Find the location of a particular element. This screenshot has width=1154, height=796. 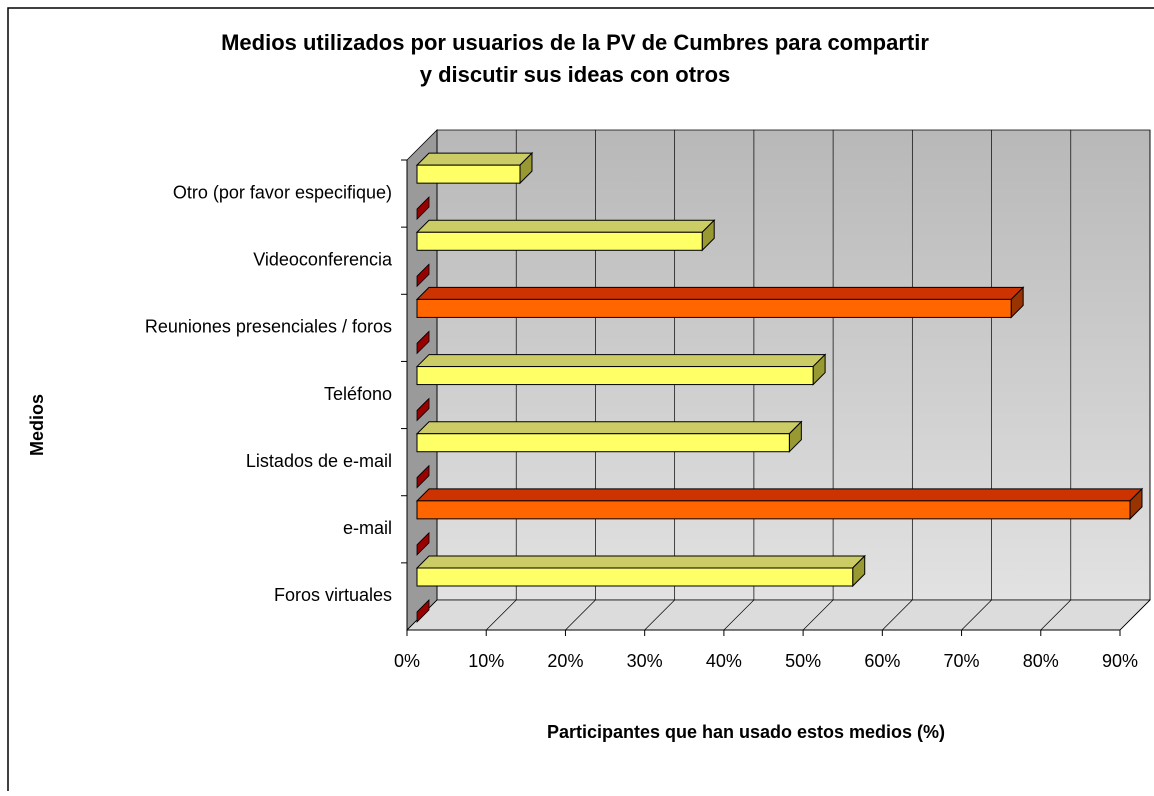

y-tick-label: Listados de e-mail is located at coordinates (319, 461).